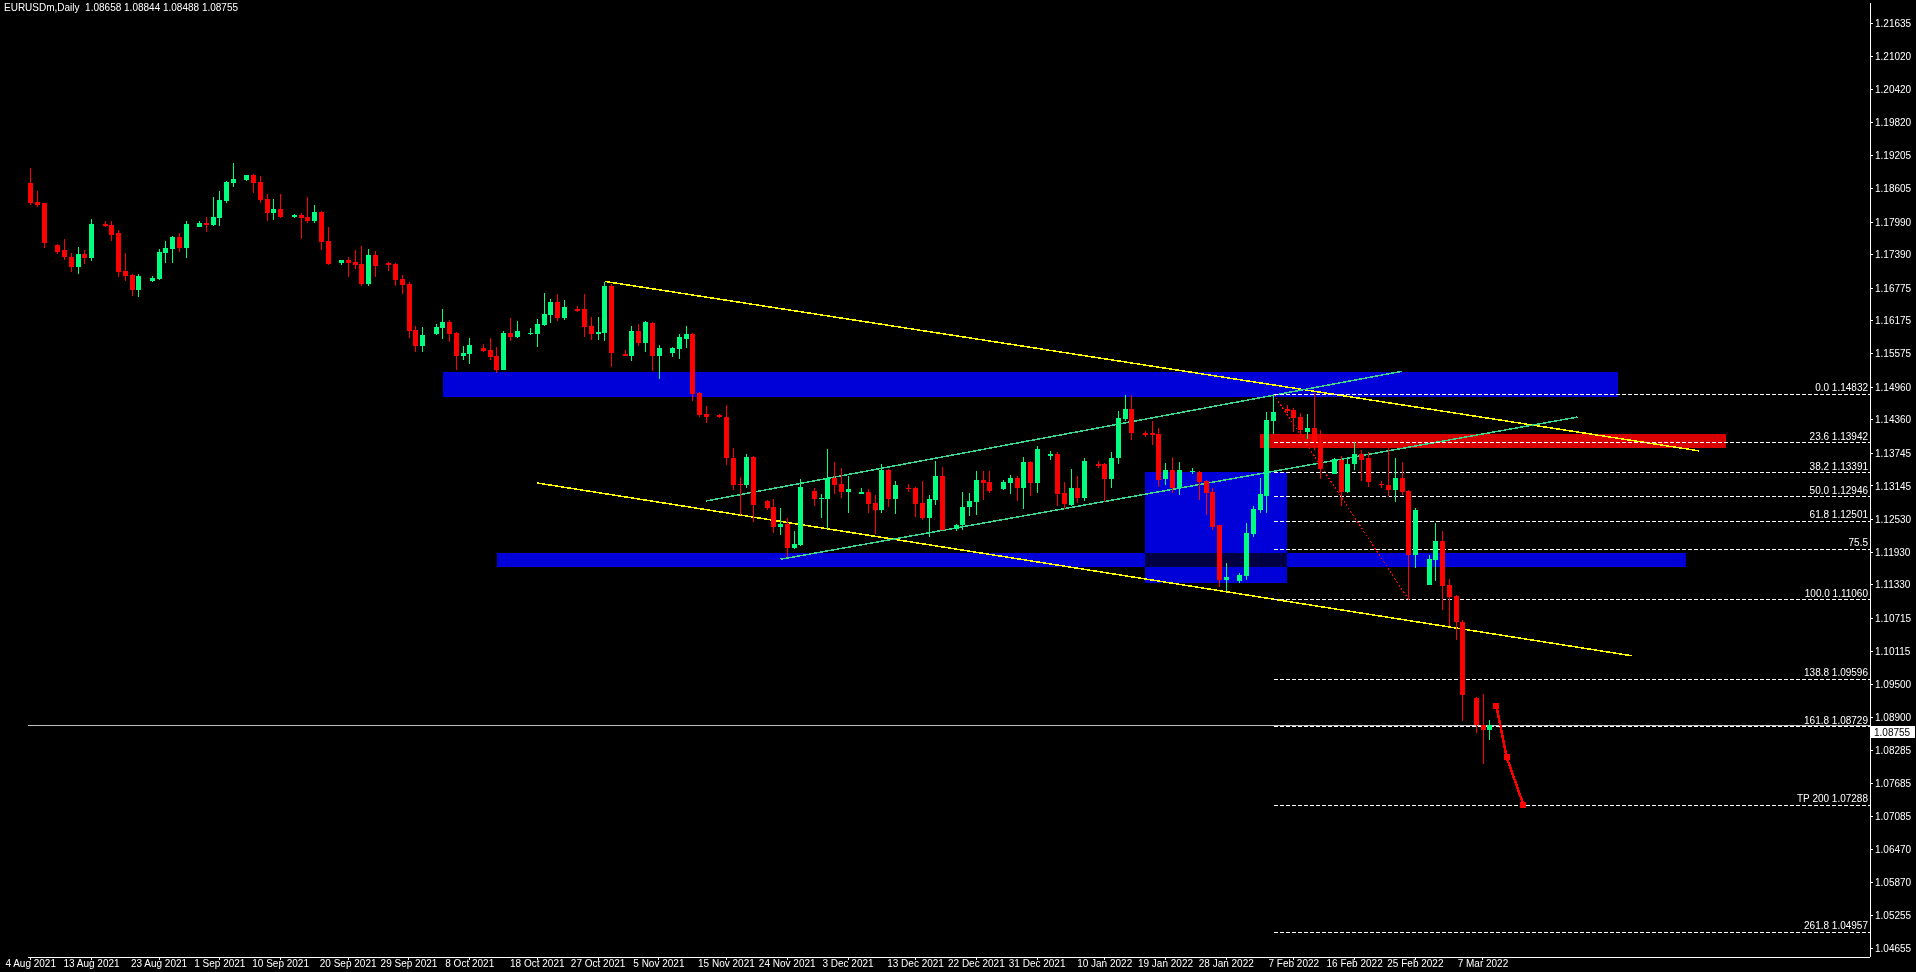 This screenshot has height=972, width=1916. What do you see at coordinates (281, 964) in the screenshot?
I see `x-tick-label: 10 Sep 2021` at bounding box center [281, 964].